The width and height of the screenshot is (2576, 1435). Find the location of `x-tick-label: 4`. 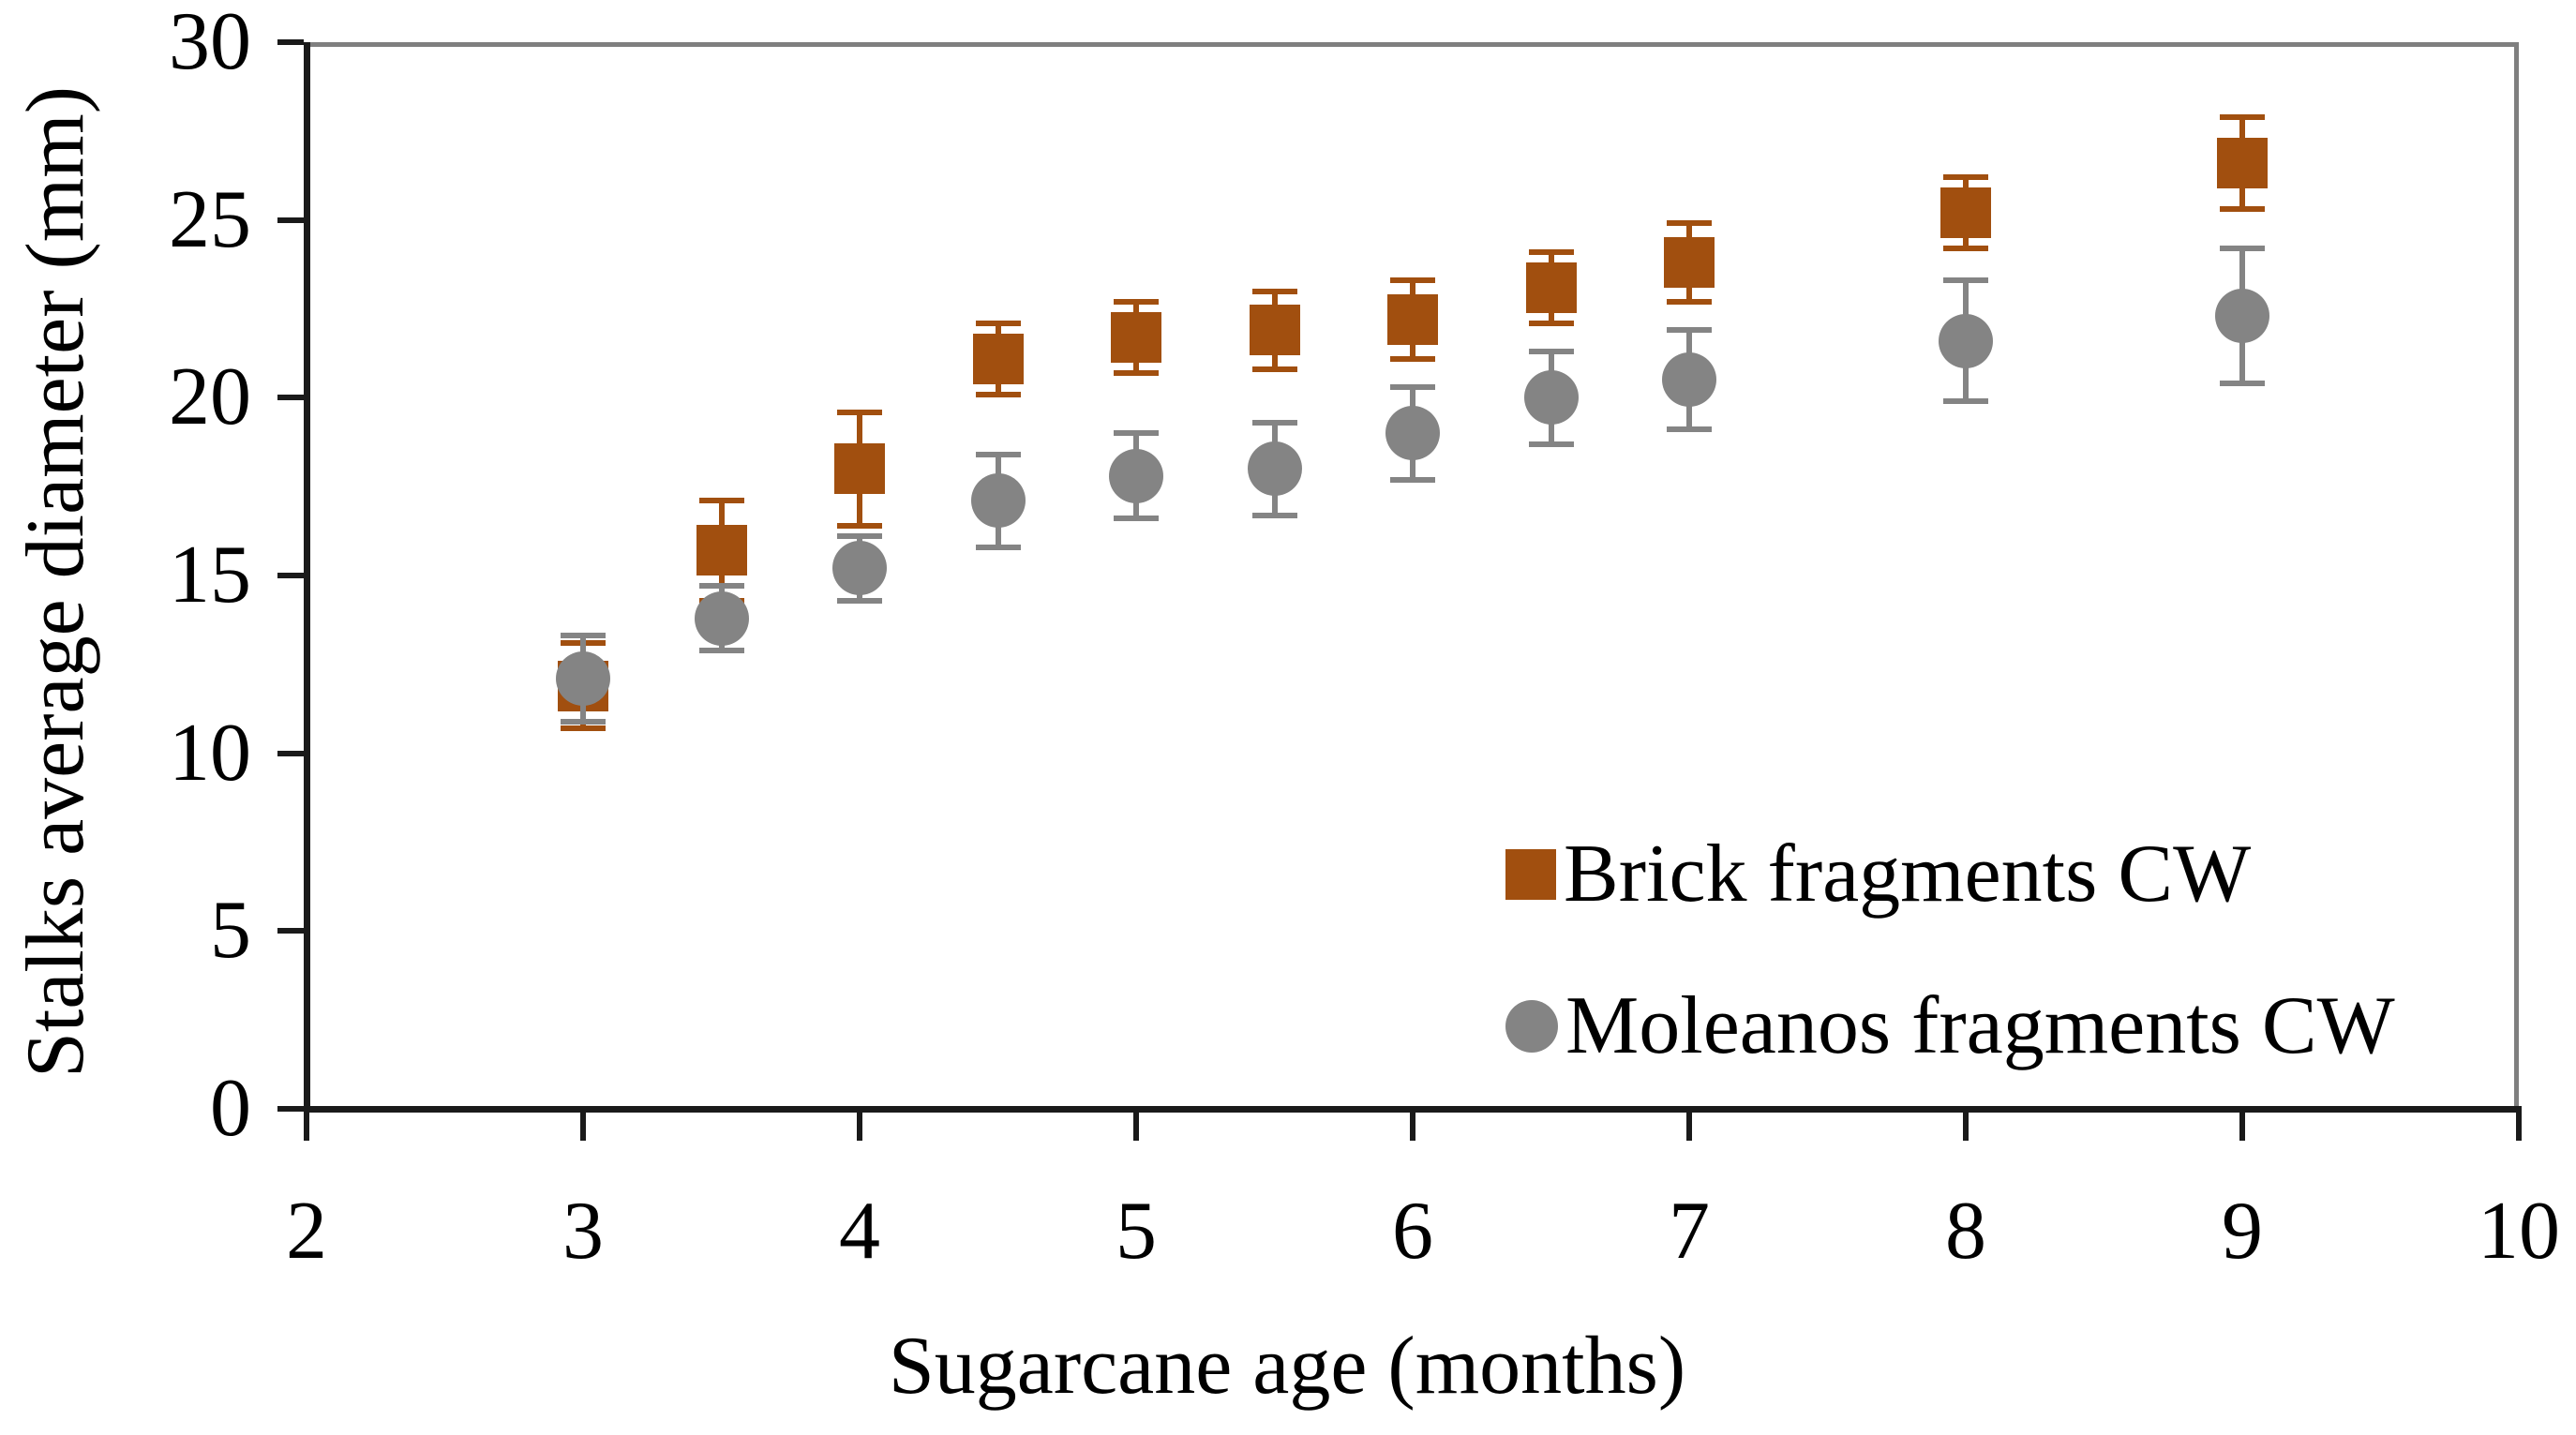

x-tick-label: 4 is located at coordinates (860, 1231).